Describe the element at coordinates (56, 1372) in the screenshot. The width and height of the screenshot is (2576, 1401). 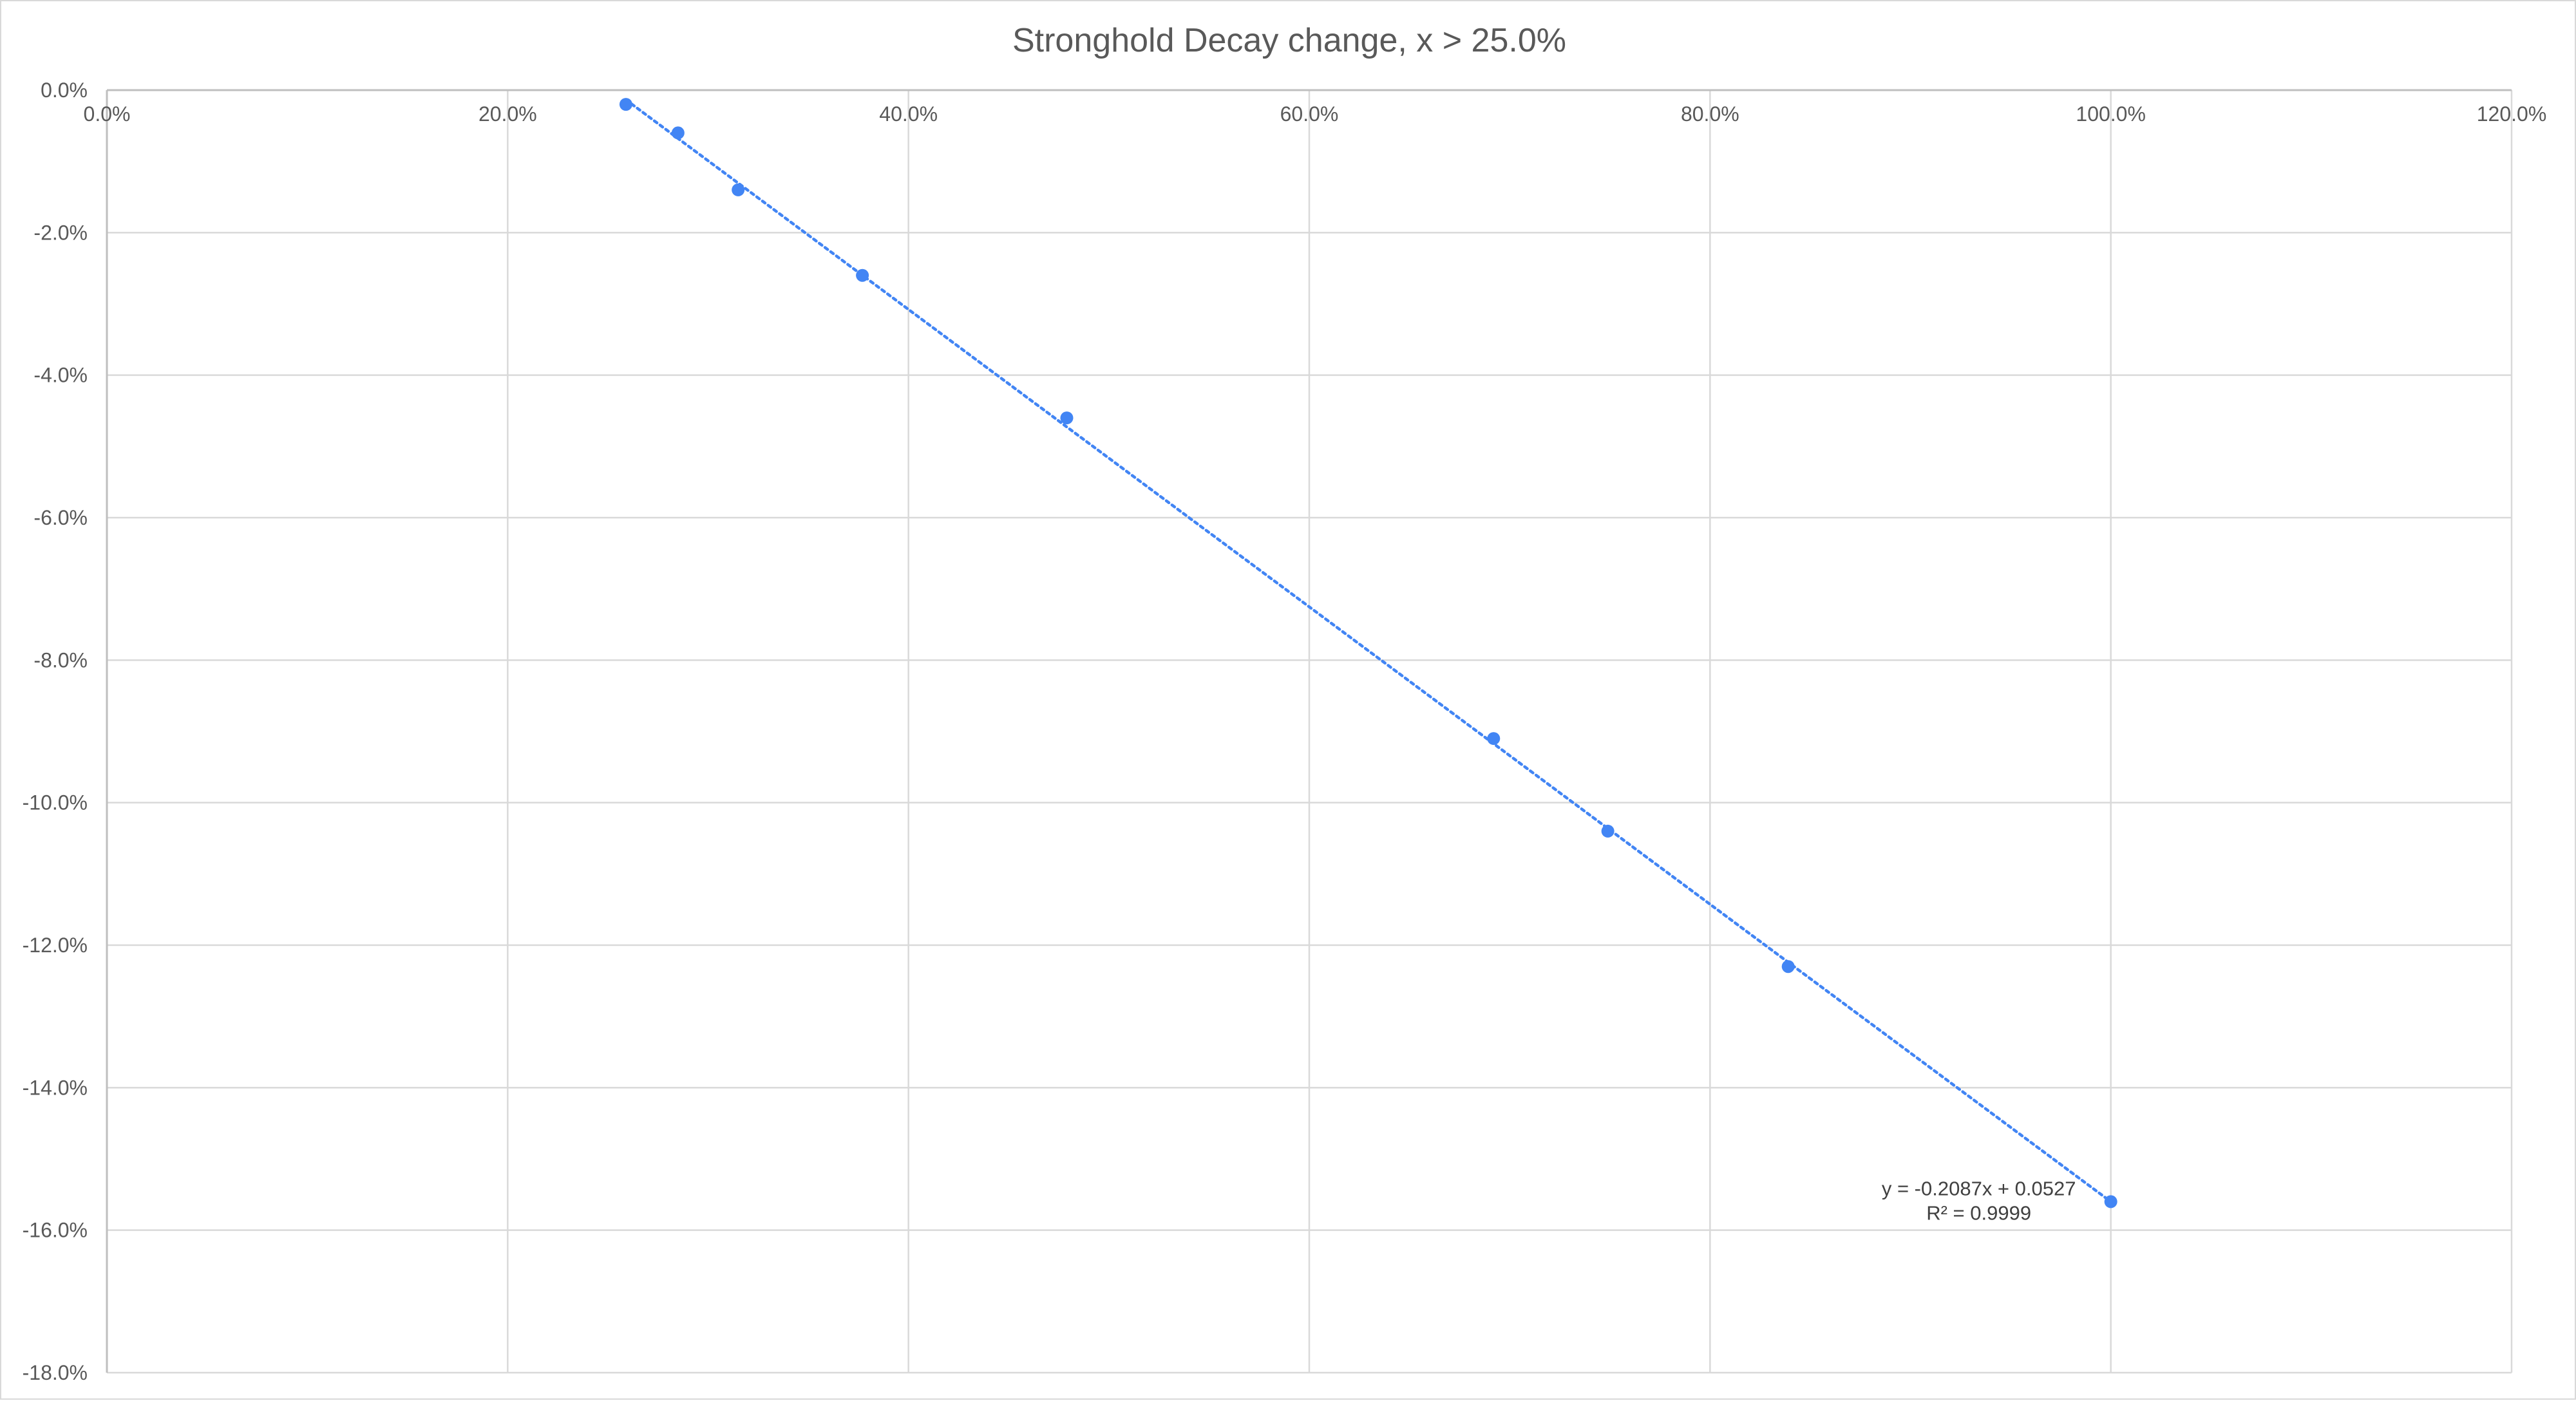
I see `y-tick-label: -18.0%` at that location.